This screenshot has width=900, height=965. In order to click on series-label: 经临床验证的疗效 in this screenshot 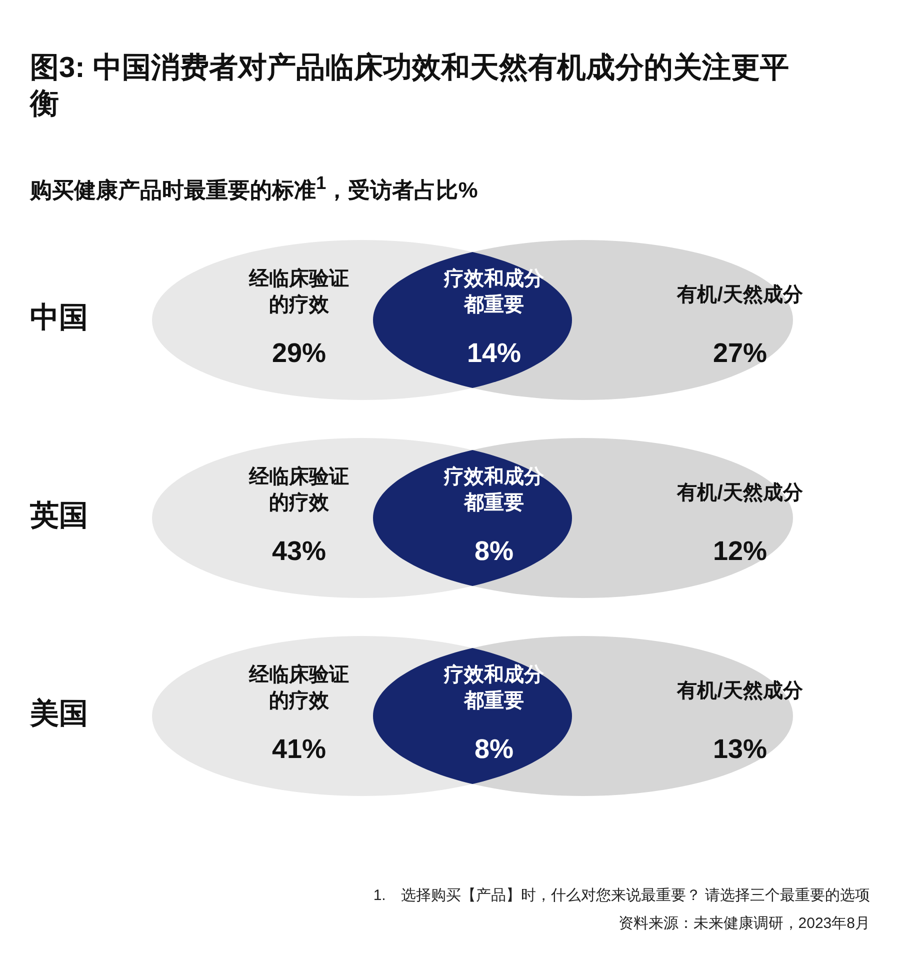, I will do `click(299, 688)`.